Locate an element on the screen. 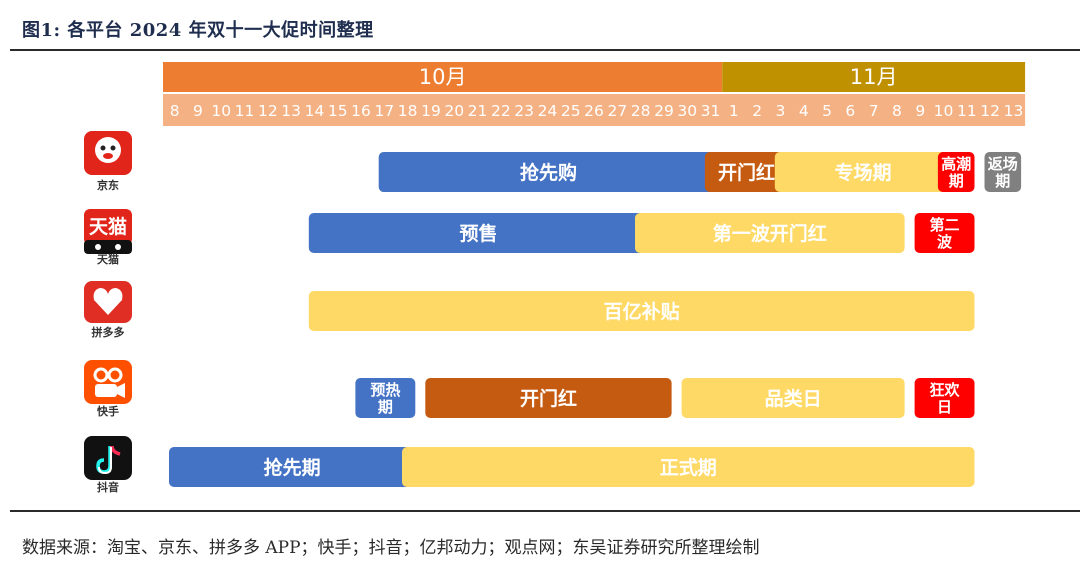 This screenshot has height=577, width=1080. douyin-logo-caption: 抖音 is located at coordinates (108, 487).